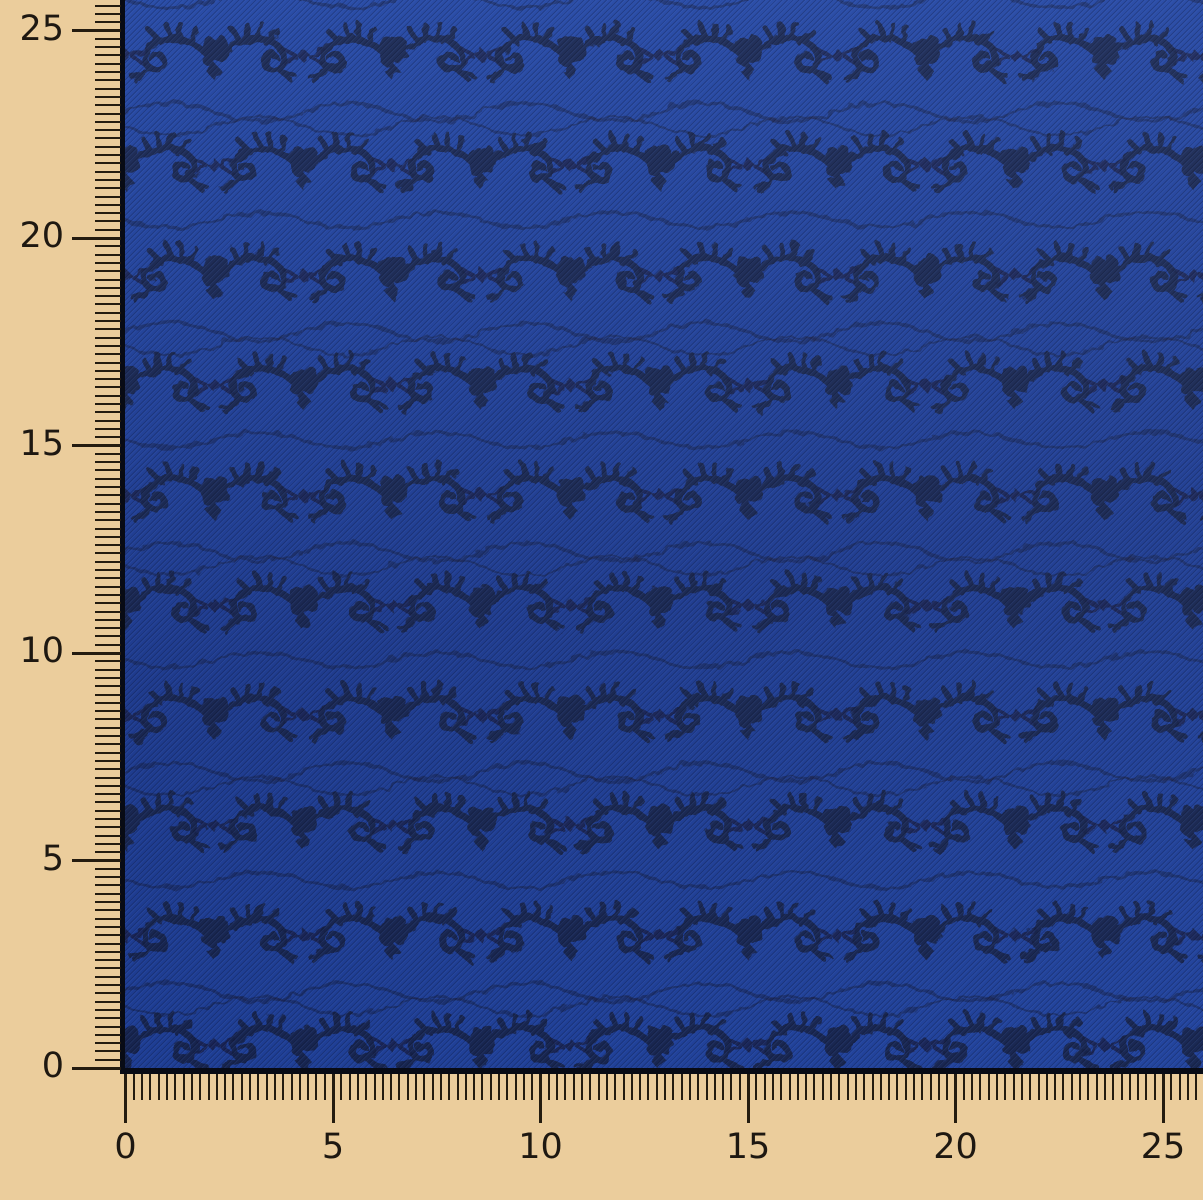  What do you see at coordinates (125, 1147) in the screenshot?
I see `ruler-label: 0` at bounding box center [125, 1147].